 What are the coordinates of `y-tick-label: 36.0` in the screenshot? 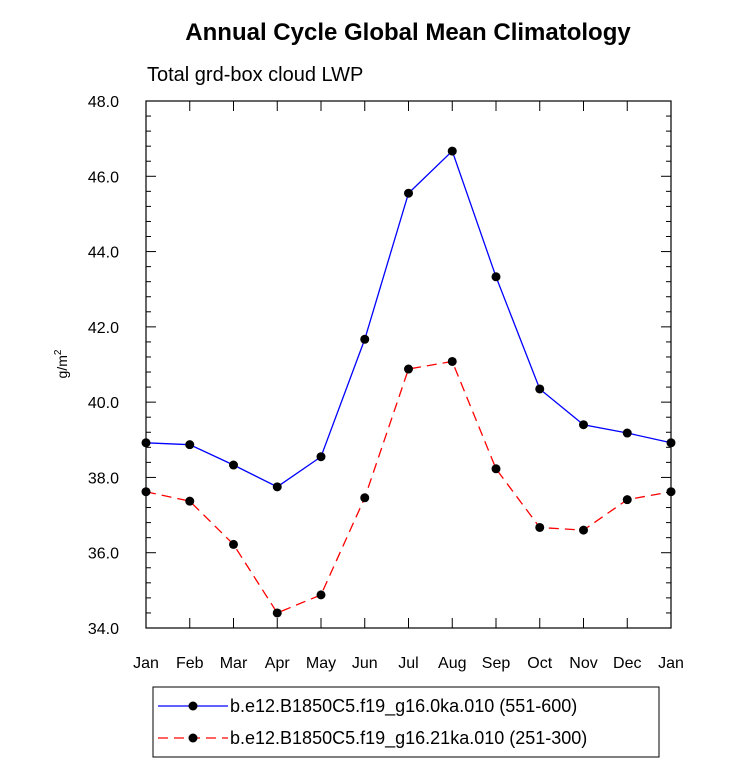 It's located at (103, 554).